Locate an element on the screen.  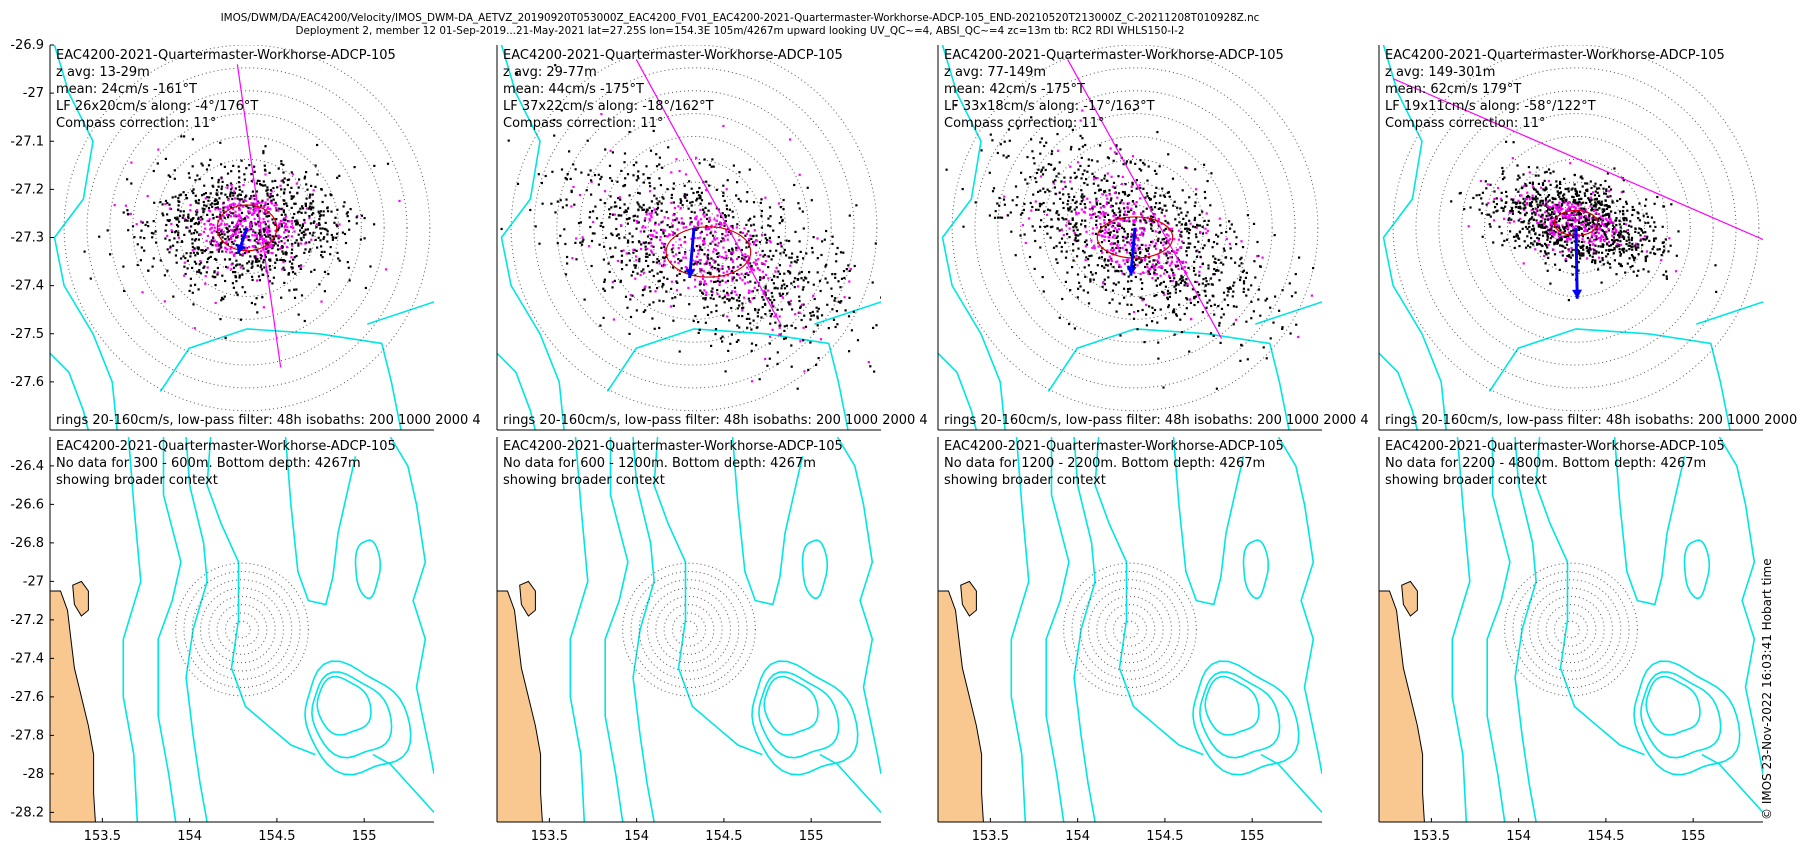
panel-info-text: Compass correction: 11° is located at coordinates (1024, 123).